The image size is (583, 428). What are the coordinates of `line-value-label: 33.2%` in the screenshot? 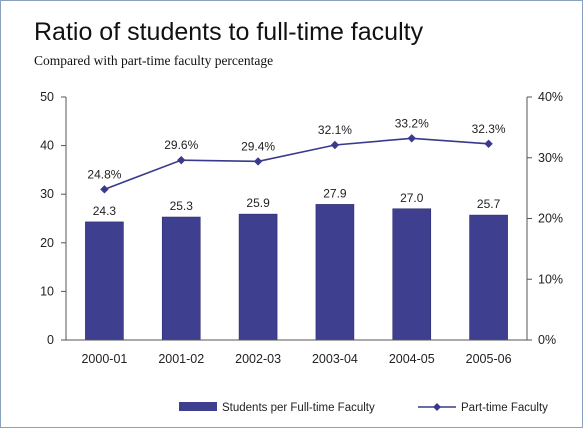 It's located at (412, 123).